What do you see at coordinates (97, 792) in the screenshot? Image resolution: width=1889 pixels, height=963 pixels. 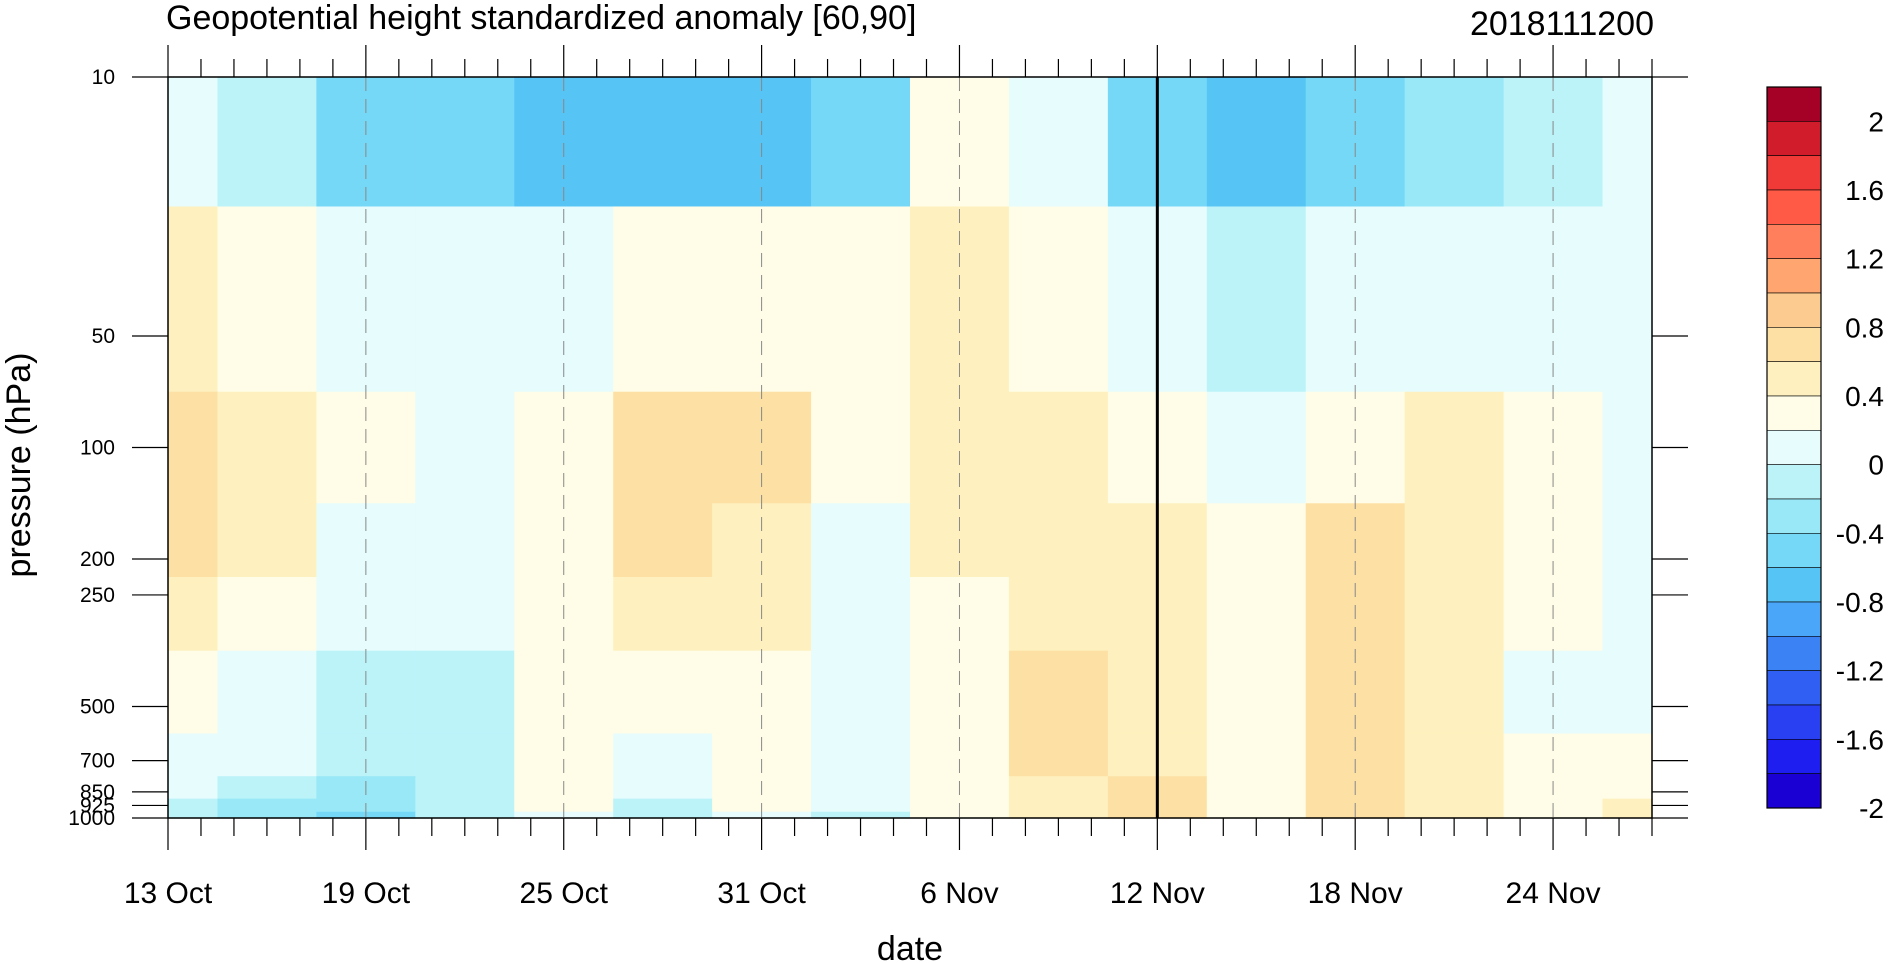 I see `y-tick-label: 850` at bounding box center [97, 792].